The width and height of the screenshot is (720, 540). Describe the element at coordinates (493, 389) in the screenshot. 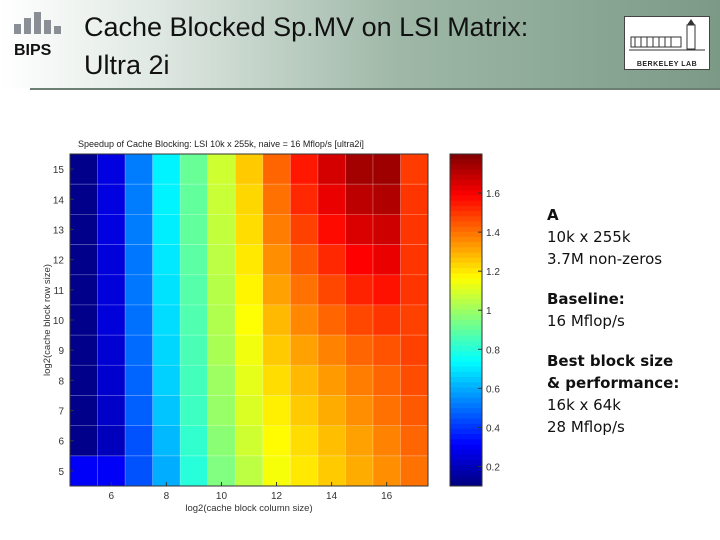

I see `colorbar-tick-label: 0.6` at that location.